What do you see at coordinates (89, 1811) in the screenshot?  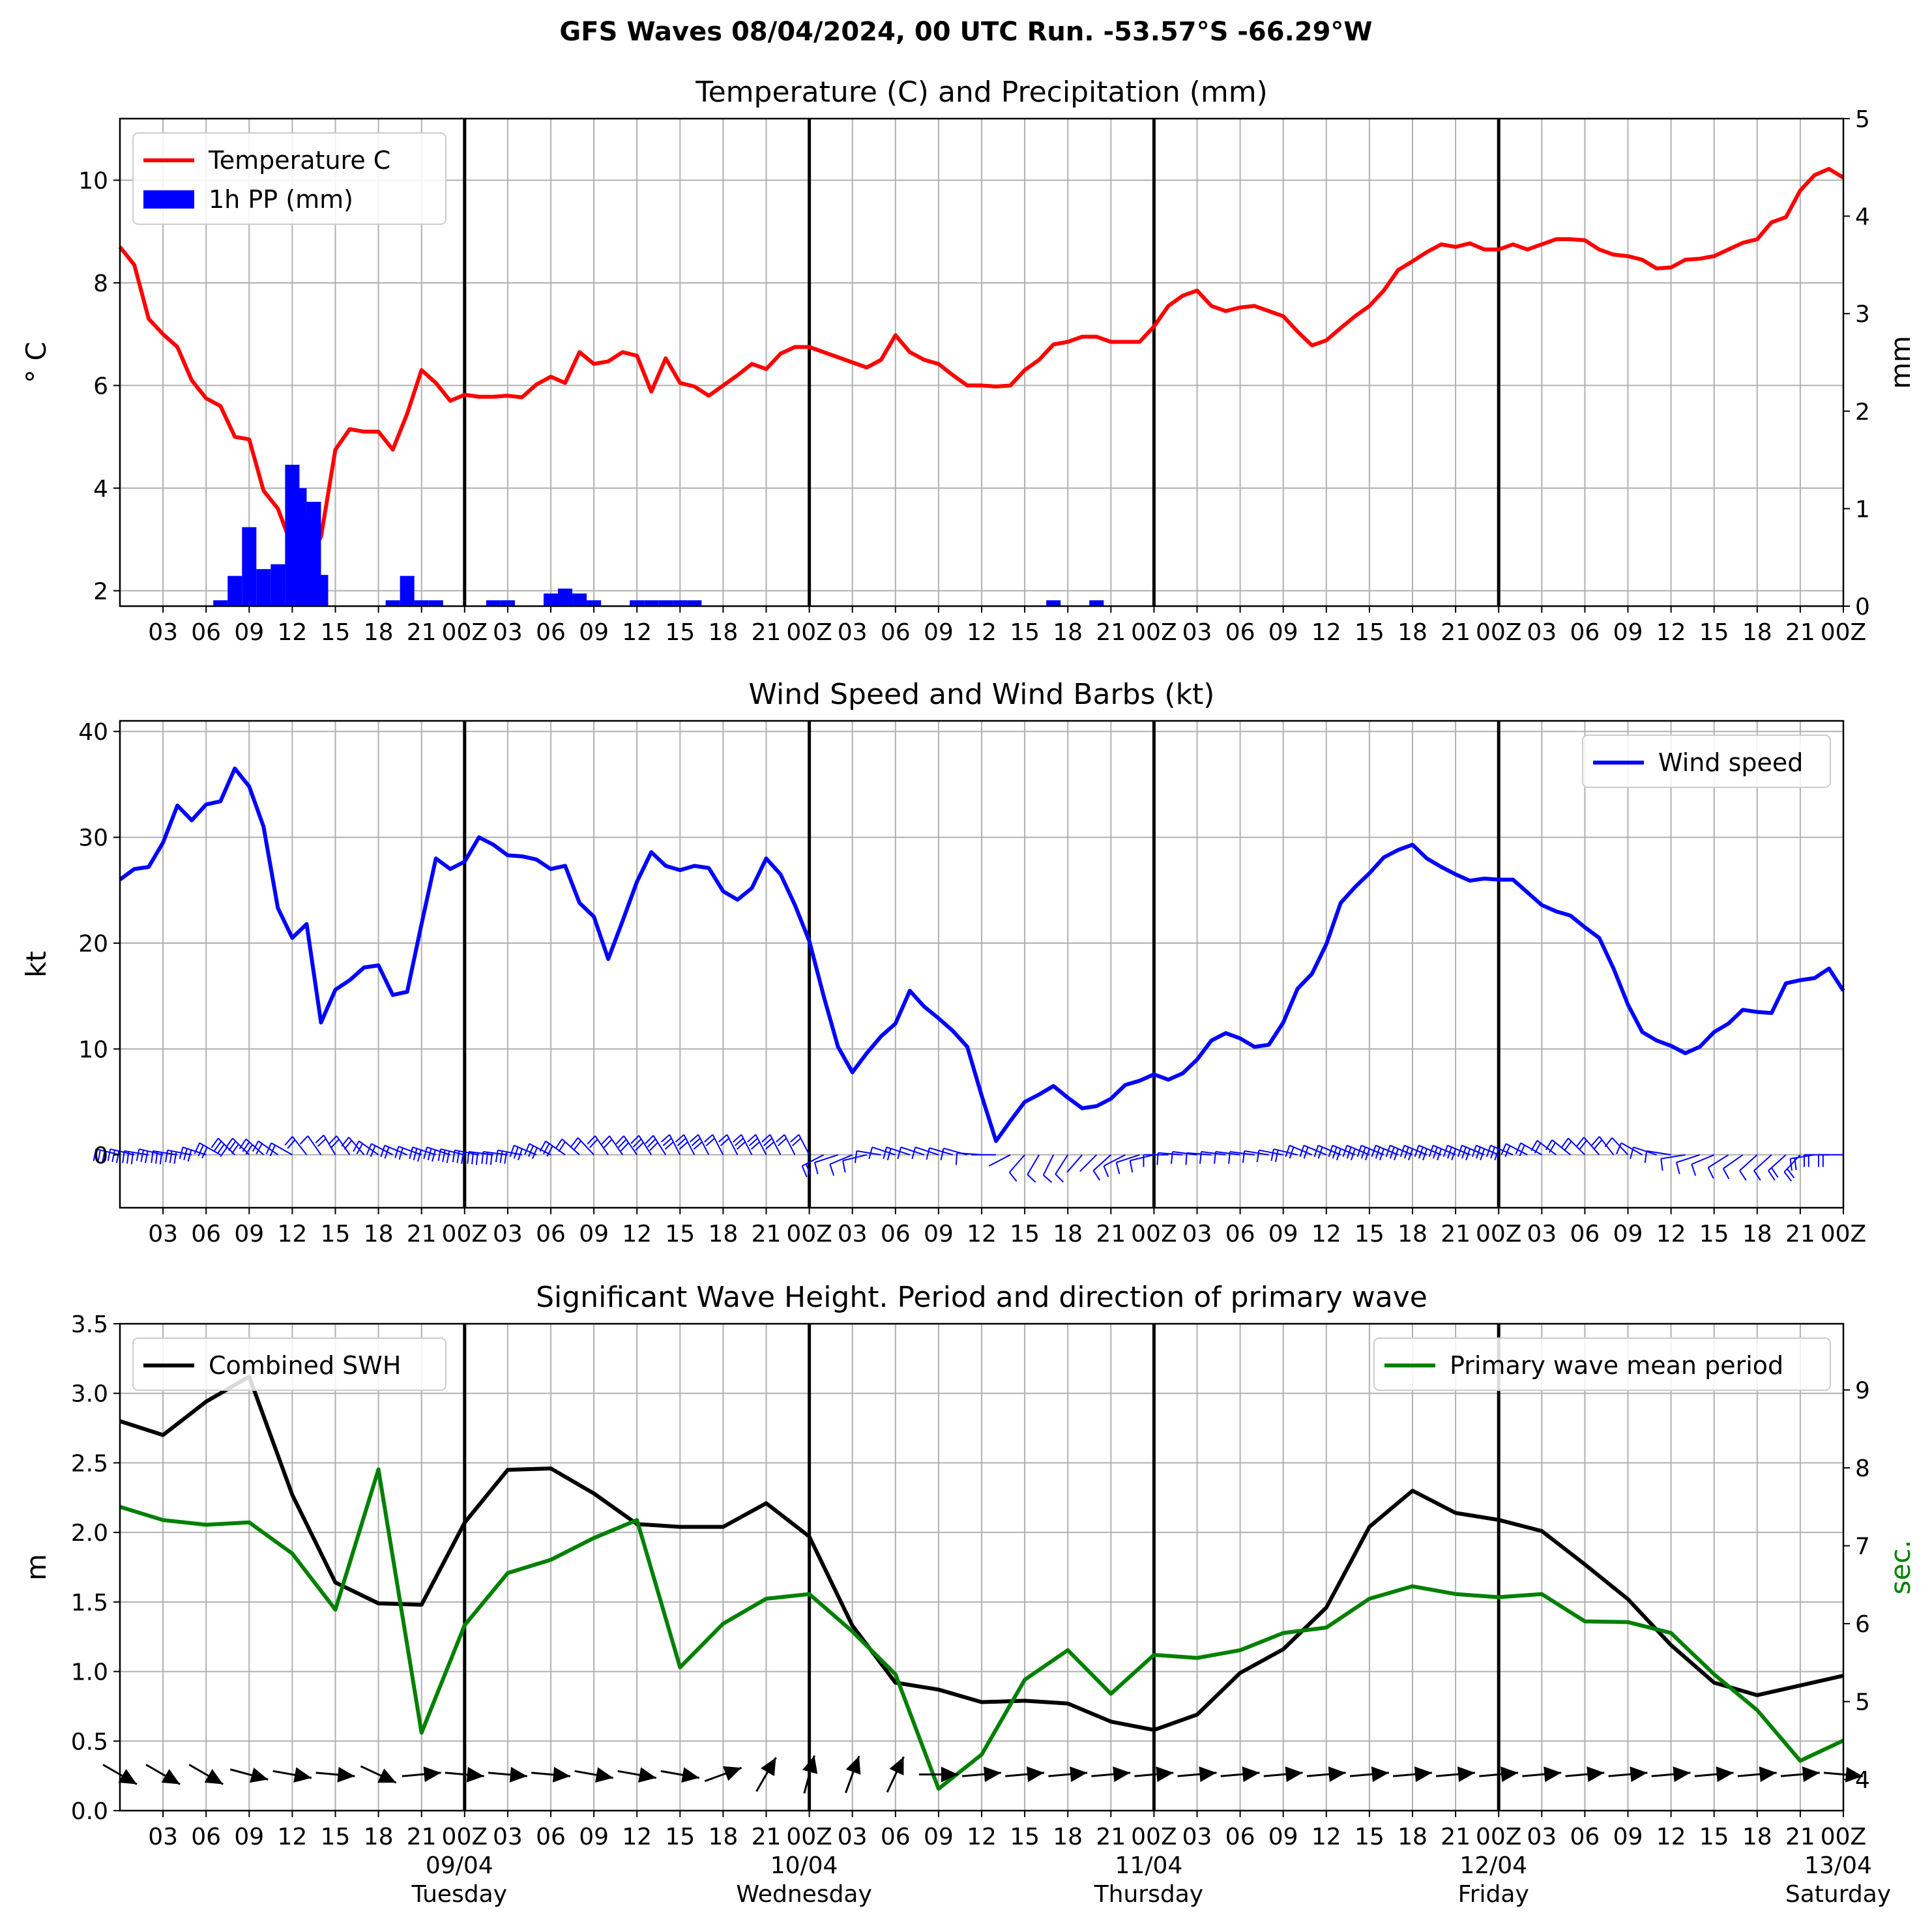 I see `y-tick-label: 0.0` at bounding box center [89, 1811].